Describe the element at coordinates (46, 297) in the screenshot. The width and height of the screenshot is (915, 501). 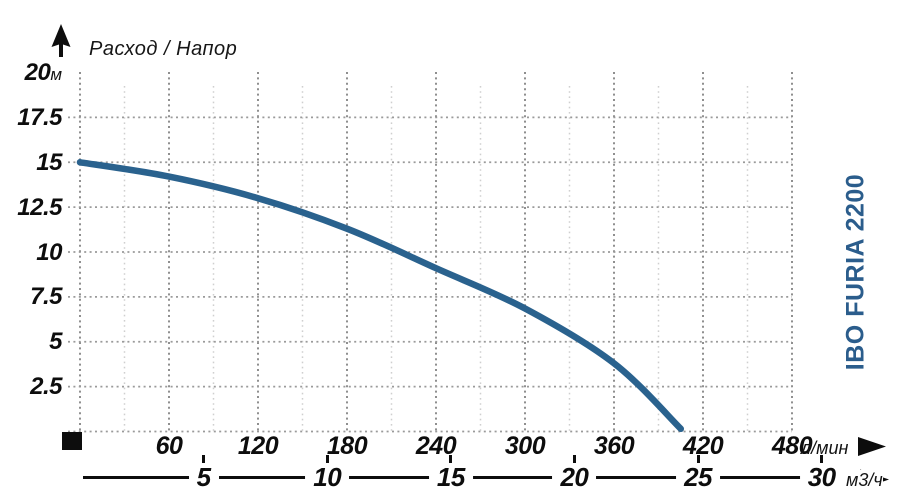
I see `y-tick-label: 7.5` at that location.